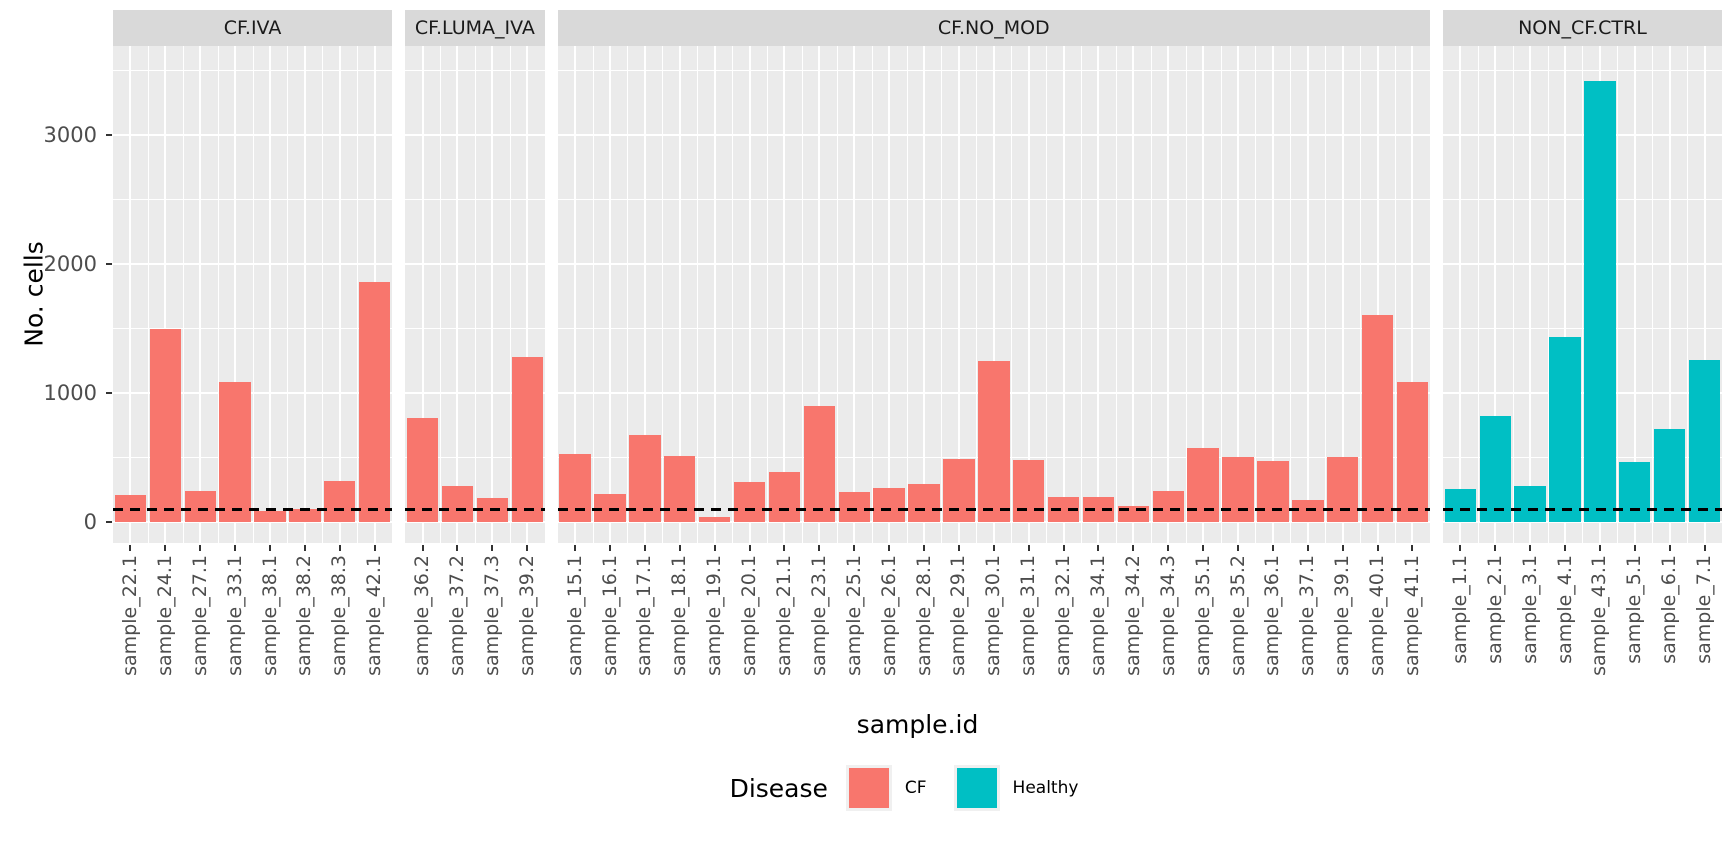 This screenshot has width=1728, height=864. Describe the element at coordinates (1168, 507) in the screenshot. I see `bar-sample_34.3` at that location.